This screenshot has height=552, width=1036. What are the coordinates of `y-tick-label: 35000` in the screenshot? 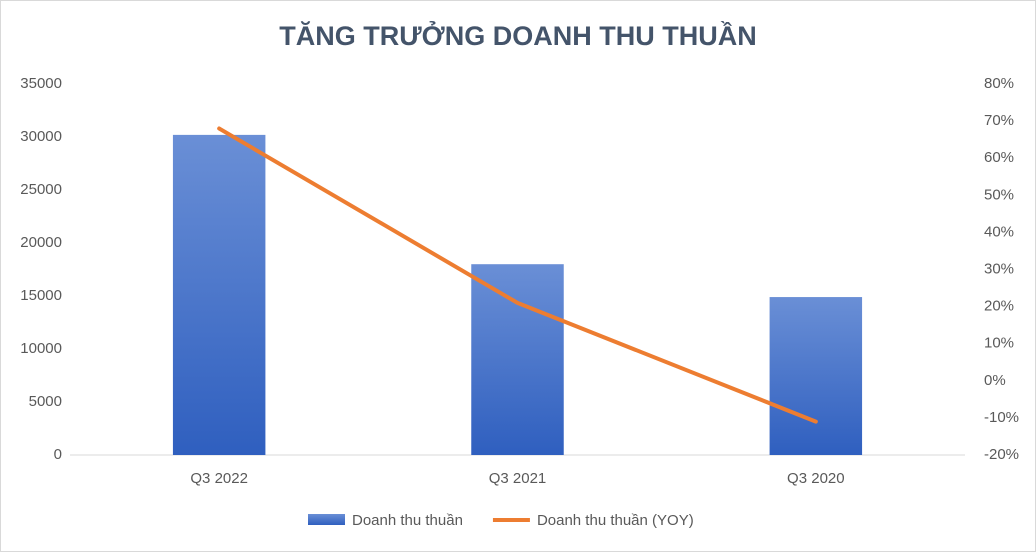 It's located at (41, 83).